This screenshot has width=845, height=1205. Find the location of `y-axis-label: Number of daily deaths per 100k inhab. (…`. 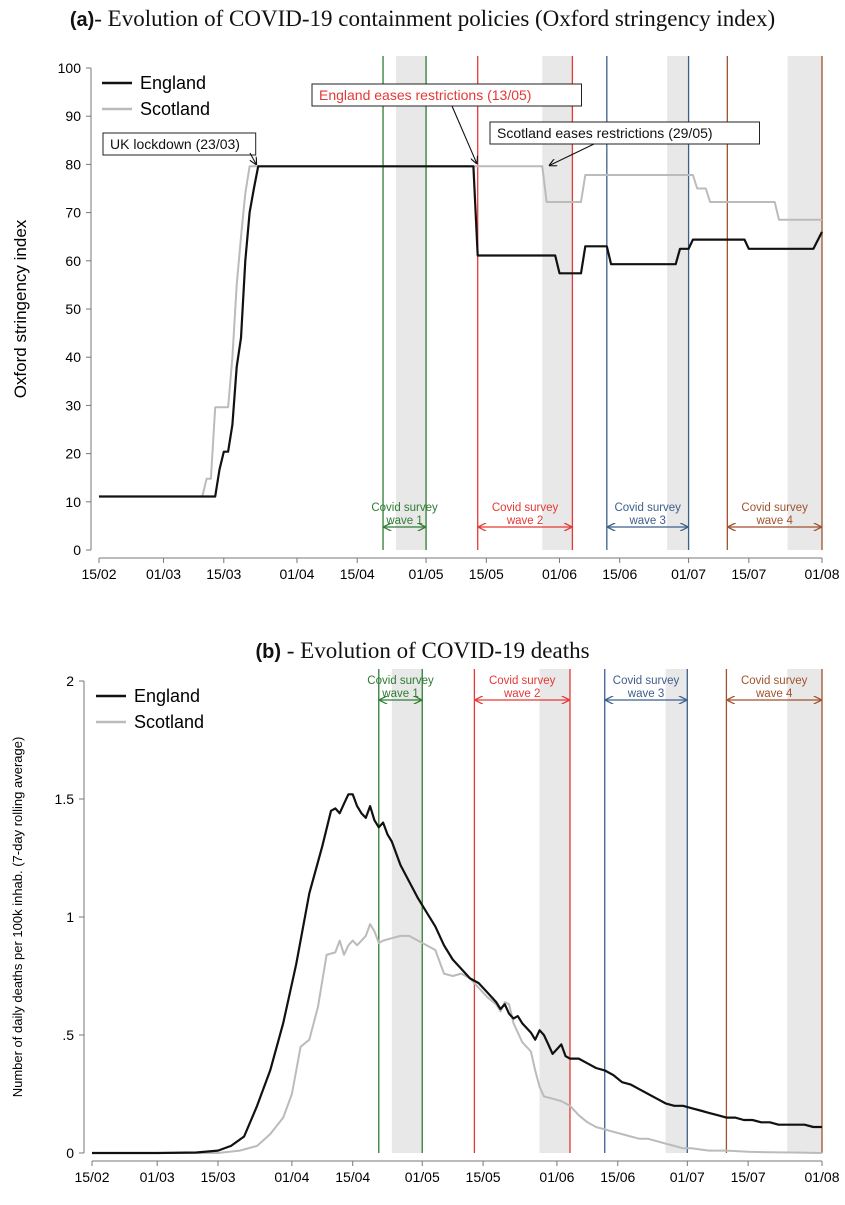

y-axis-label: Number of daily deaths per 100k inhab. (… is located at coordinates (17, 917).